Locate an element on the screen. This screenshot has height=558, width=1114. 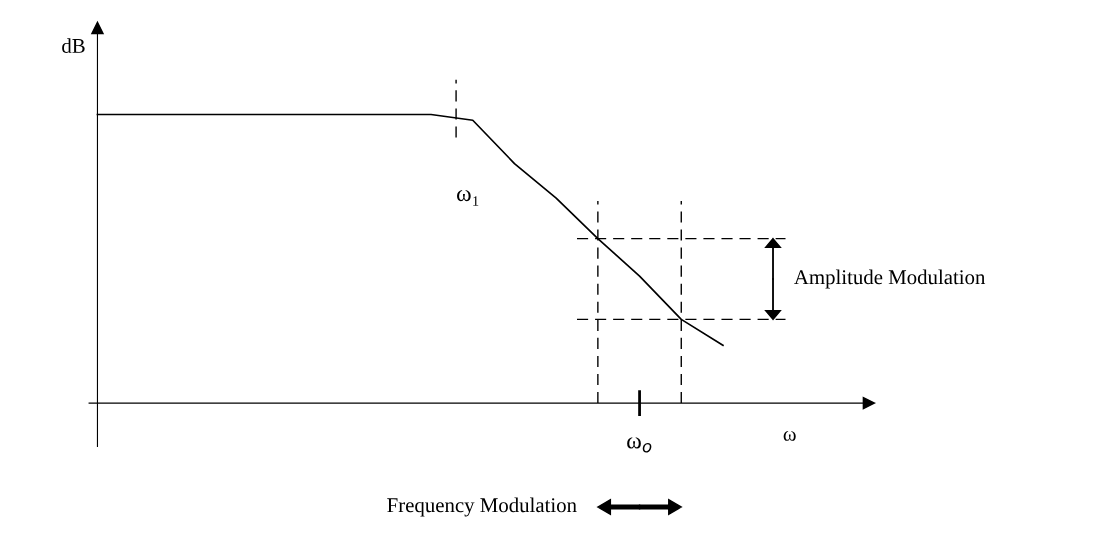
y-axis-title: dB is located at coordinates (73, 45).